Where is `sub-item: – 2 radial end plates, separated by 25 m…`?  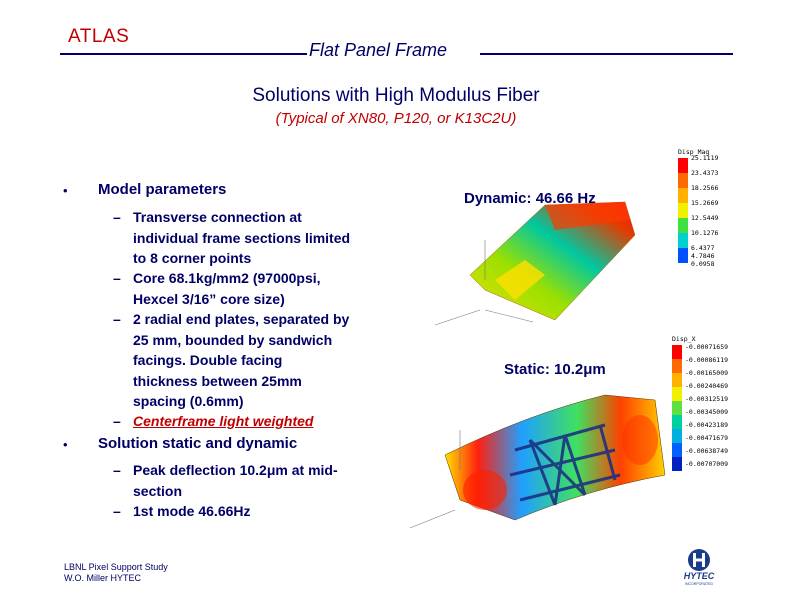 sub-item: – 2 radial end plates, separated by 25 m… is located at coordinates (250, 360).